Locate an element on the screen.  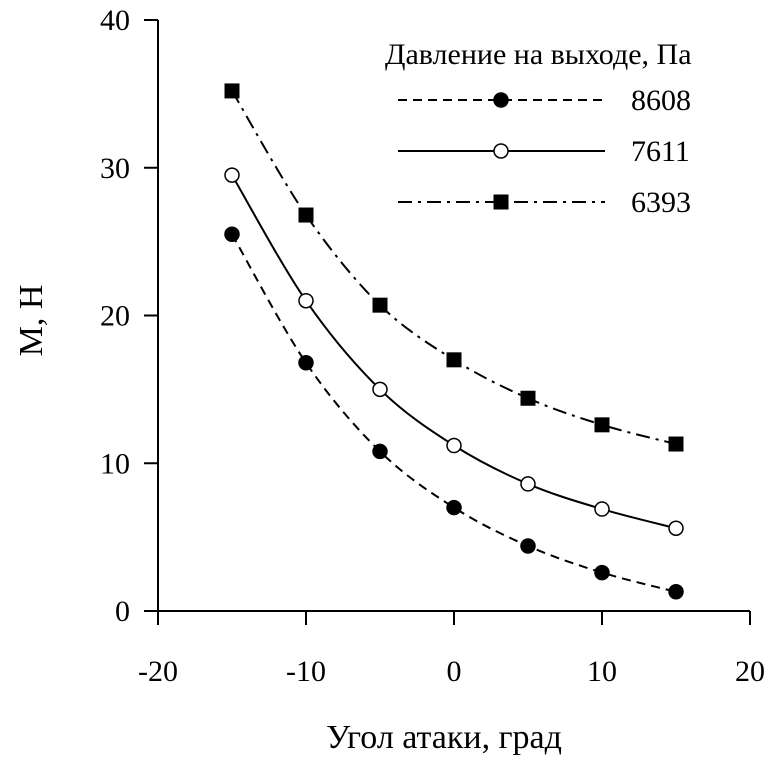
y-axis-title: M, Н is located at coordinates (31, 321).